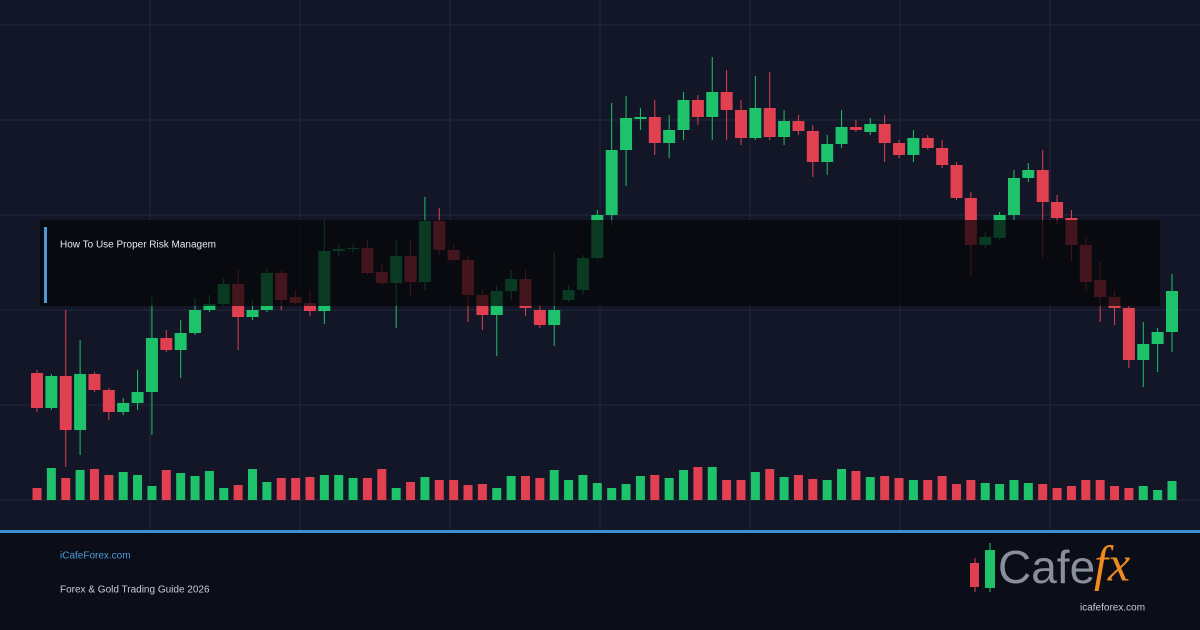 This screenshot has width=1200, height=630. Describe the element at coordinates (974, 575) in the screenshot. I see `logo-icon` at that location.